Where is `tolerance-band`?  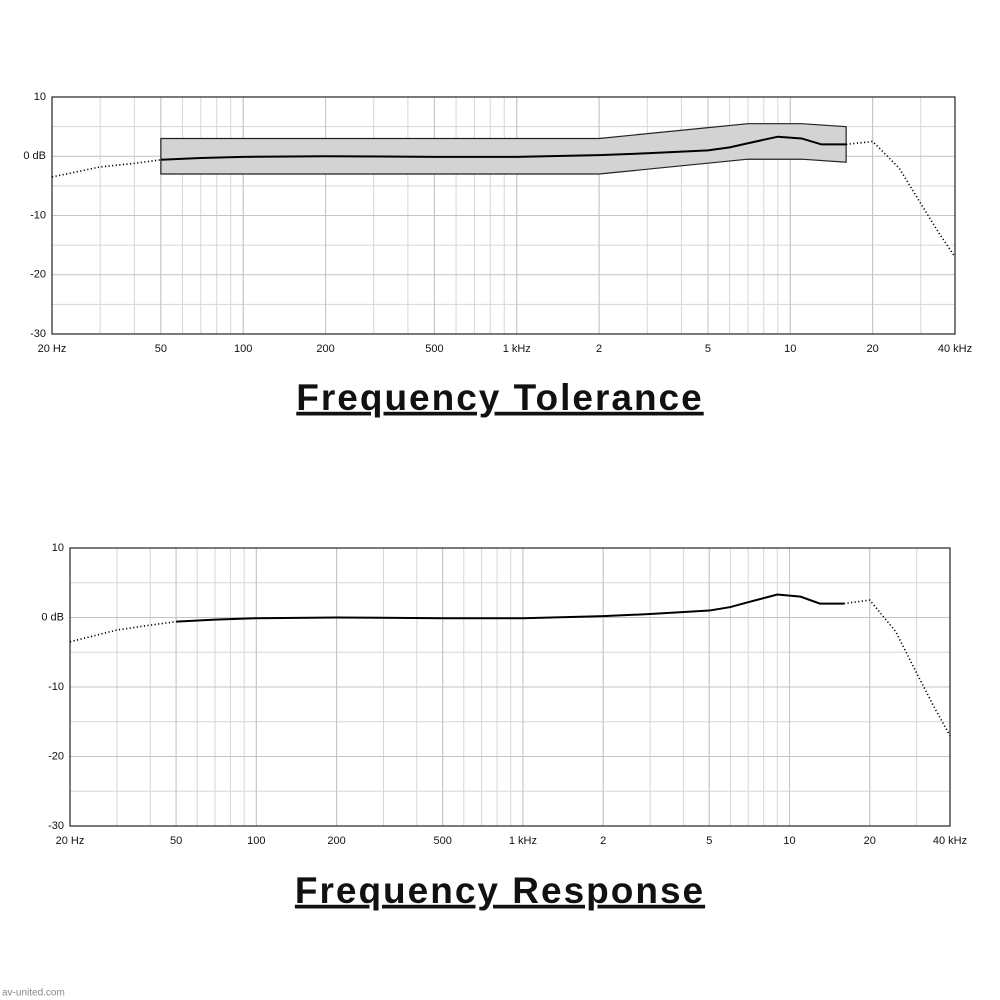
tolerance-band is located at coordinates (503, 149).